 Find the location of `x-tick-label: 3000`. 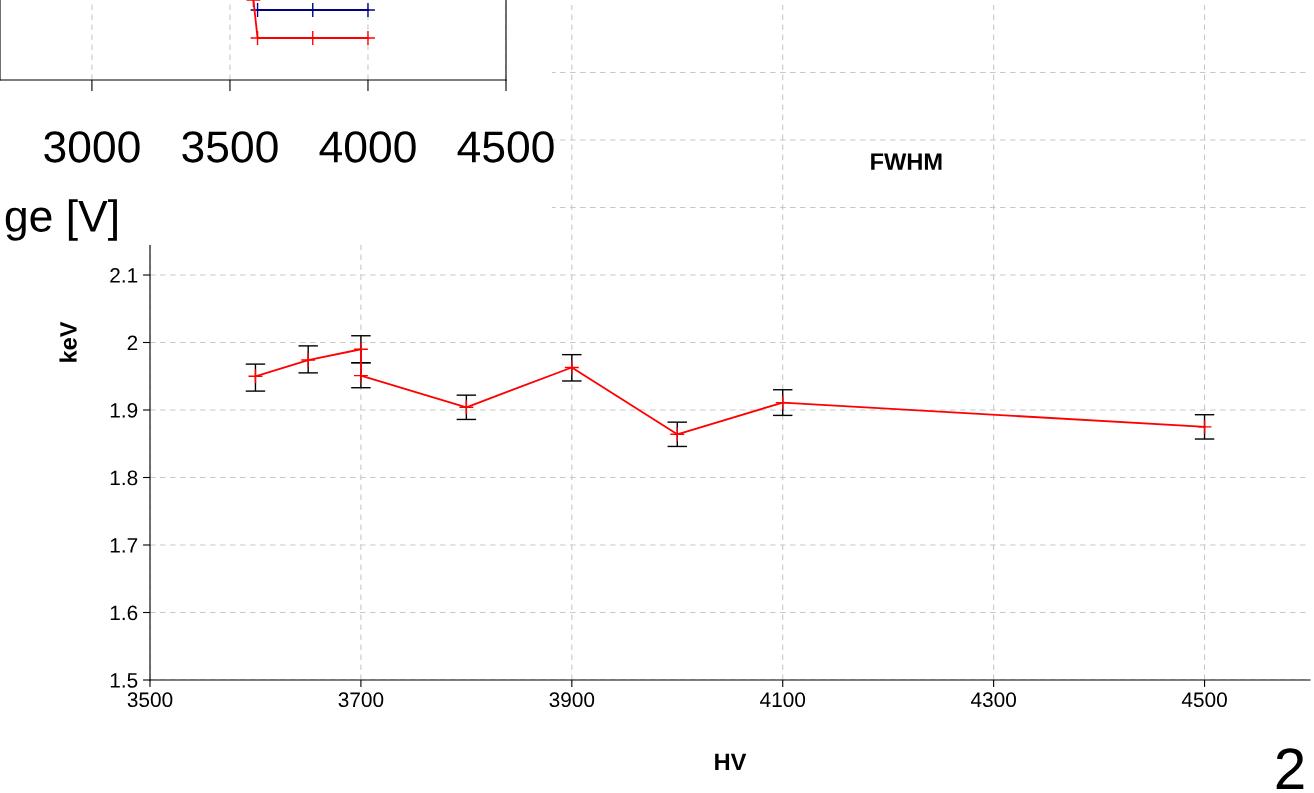

x-tick-label: 3000 is located at coordinates (92, 147).